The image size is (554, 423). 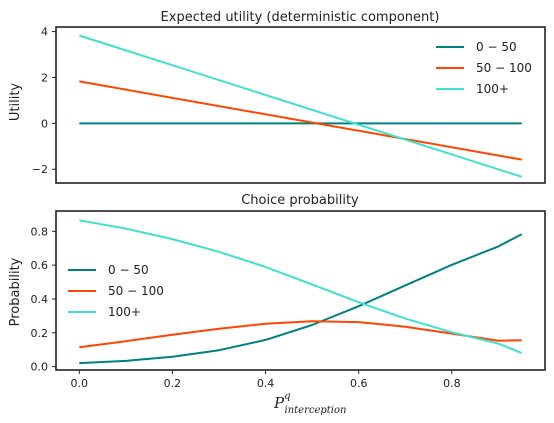 I want to click on x-axis-label: Pq interception, so click(x=309, y=403).